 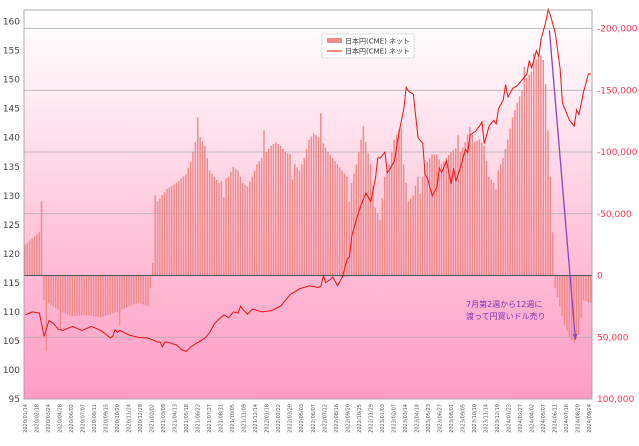 What do you see at coordinates (406, 418) in the screenshot?
I see `x-tick-label: 2023/03/14` at bounding box center [406, 418].